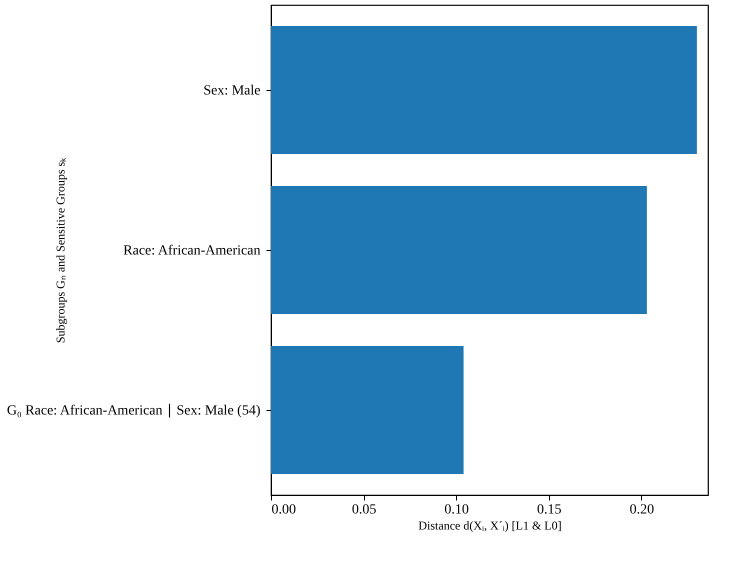  What do you see at coordinates (133, 411) in the screenshot?
I see `y-tick-label: G₀ Race: African-American ∣ Sex: Male (54)` at bounding box center [133, 411].